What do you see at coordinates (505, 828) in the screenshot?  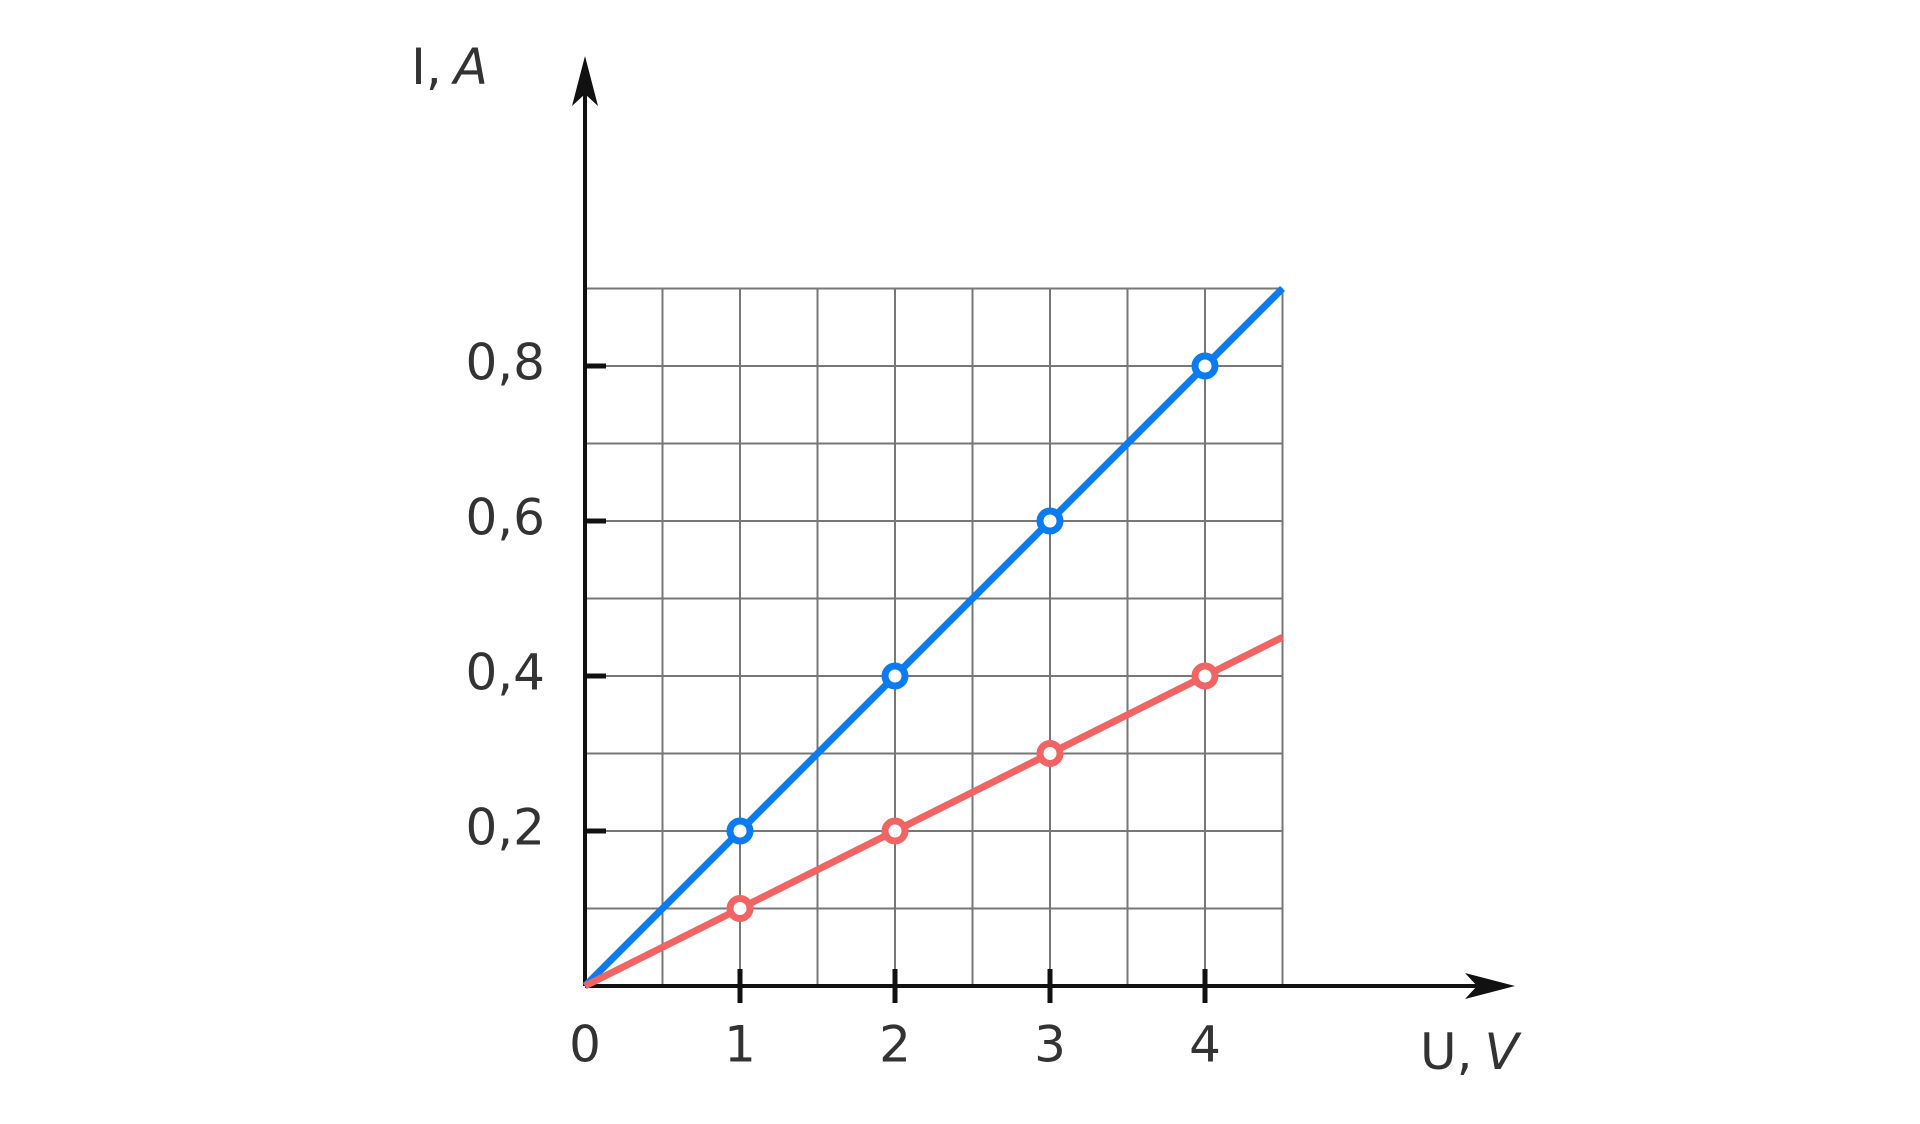 I see `y-tick-label: 0,2` at bounding box center [505, 828].